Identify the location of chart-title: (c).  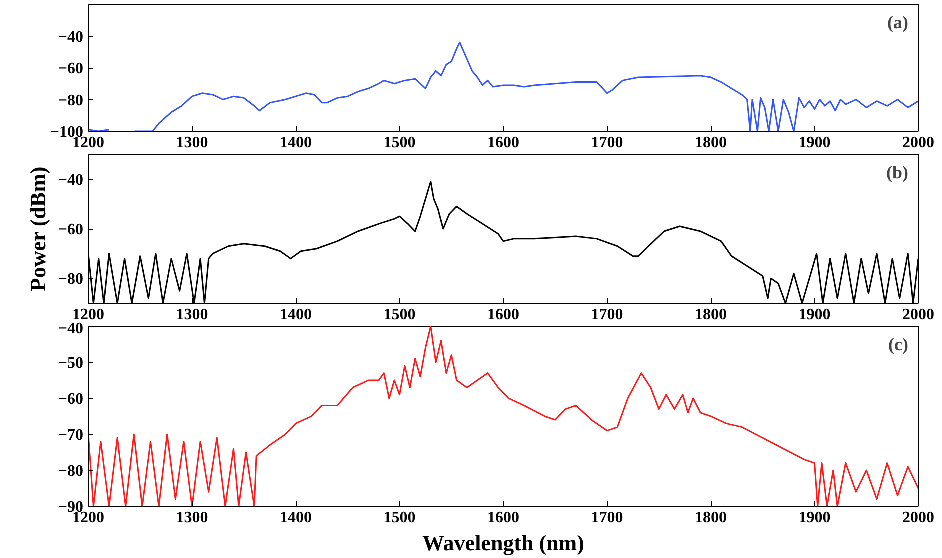
(898, 344).